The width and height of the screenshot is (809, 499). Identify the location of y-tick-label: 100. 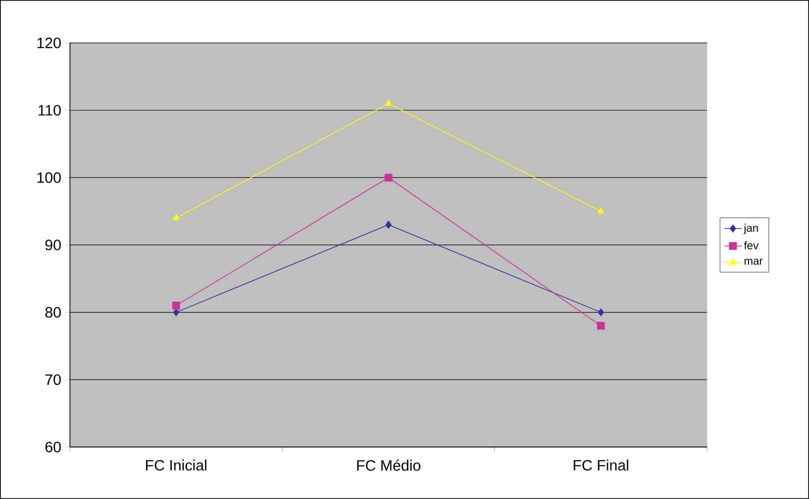
(49, 177).